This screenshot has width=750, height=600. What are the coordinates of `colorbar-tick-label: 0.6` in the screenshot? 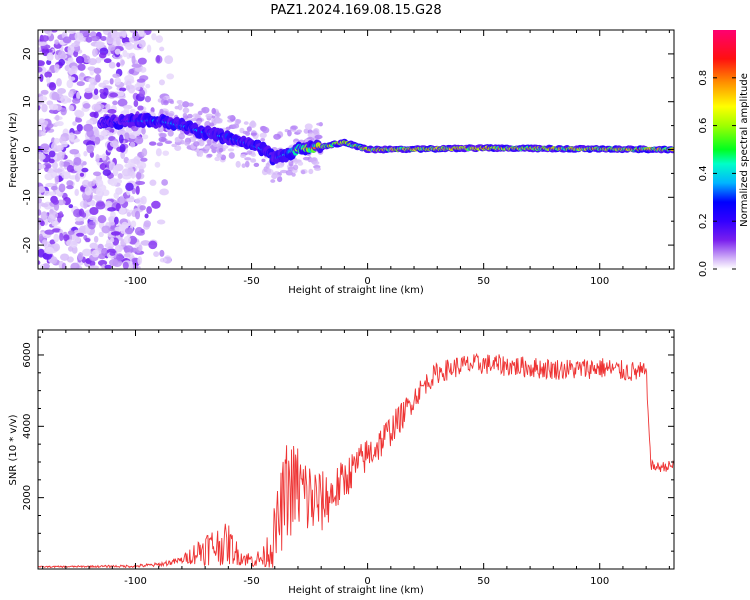 It's located at (703, 126).